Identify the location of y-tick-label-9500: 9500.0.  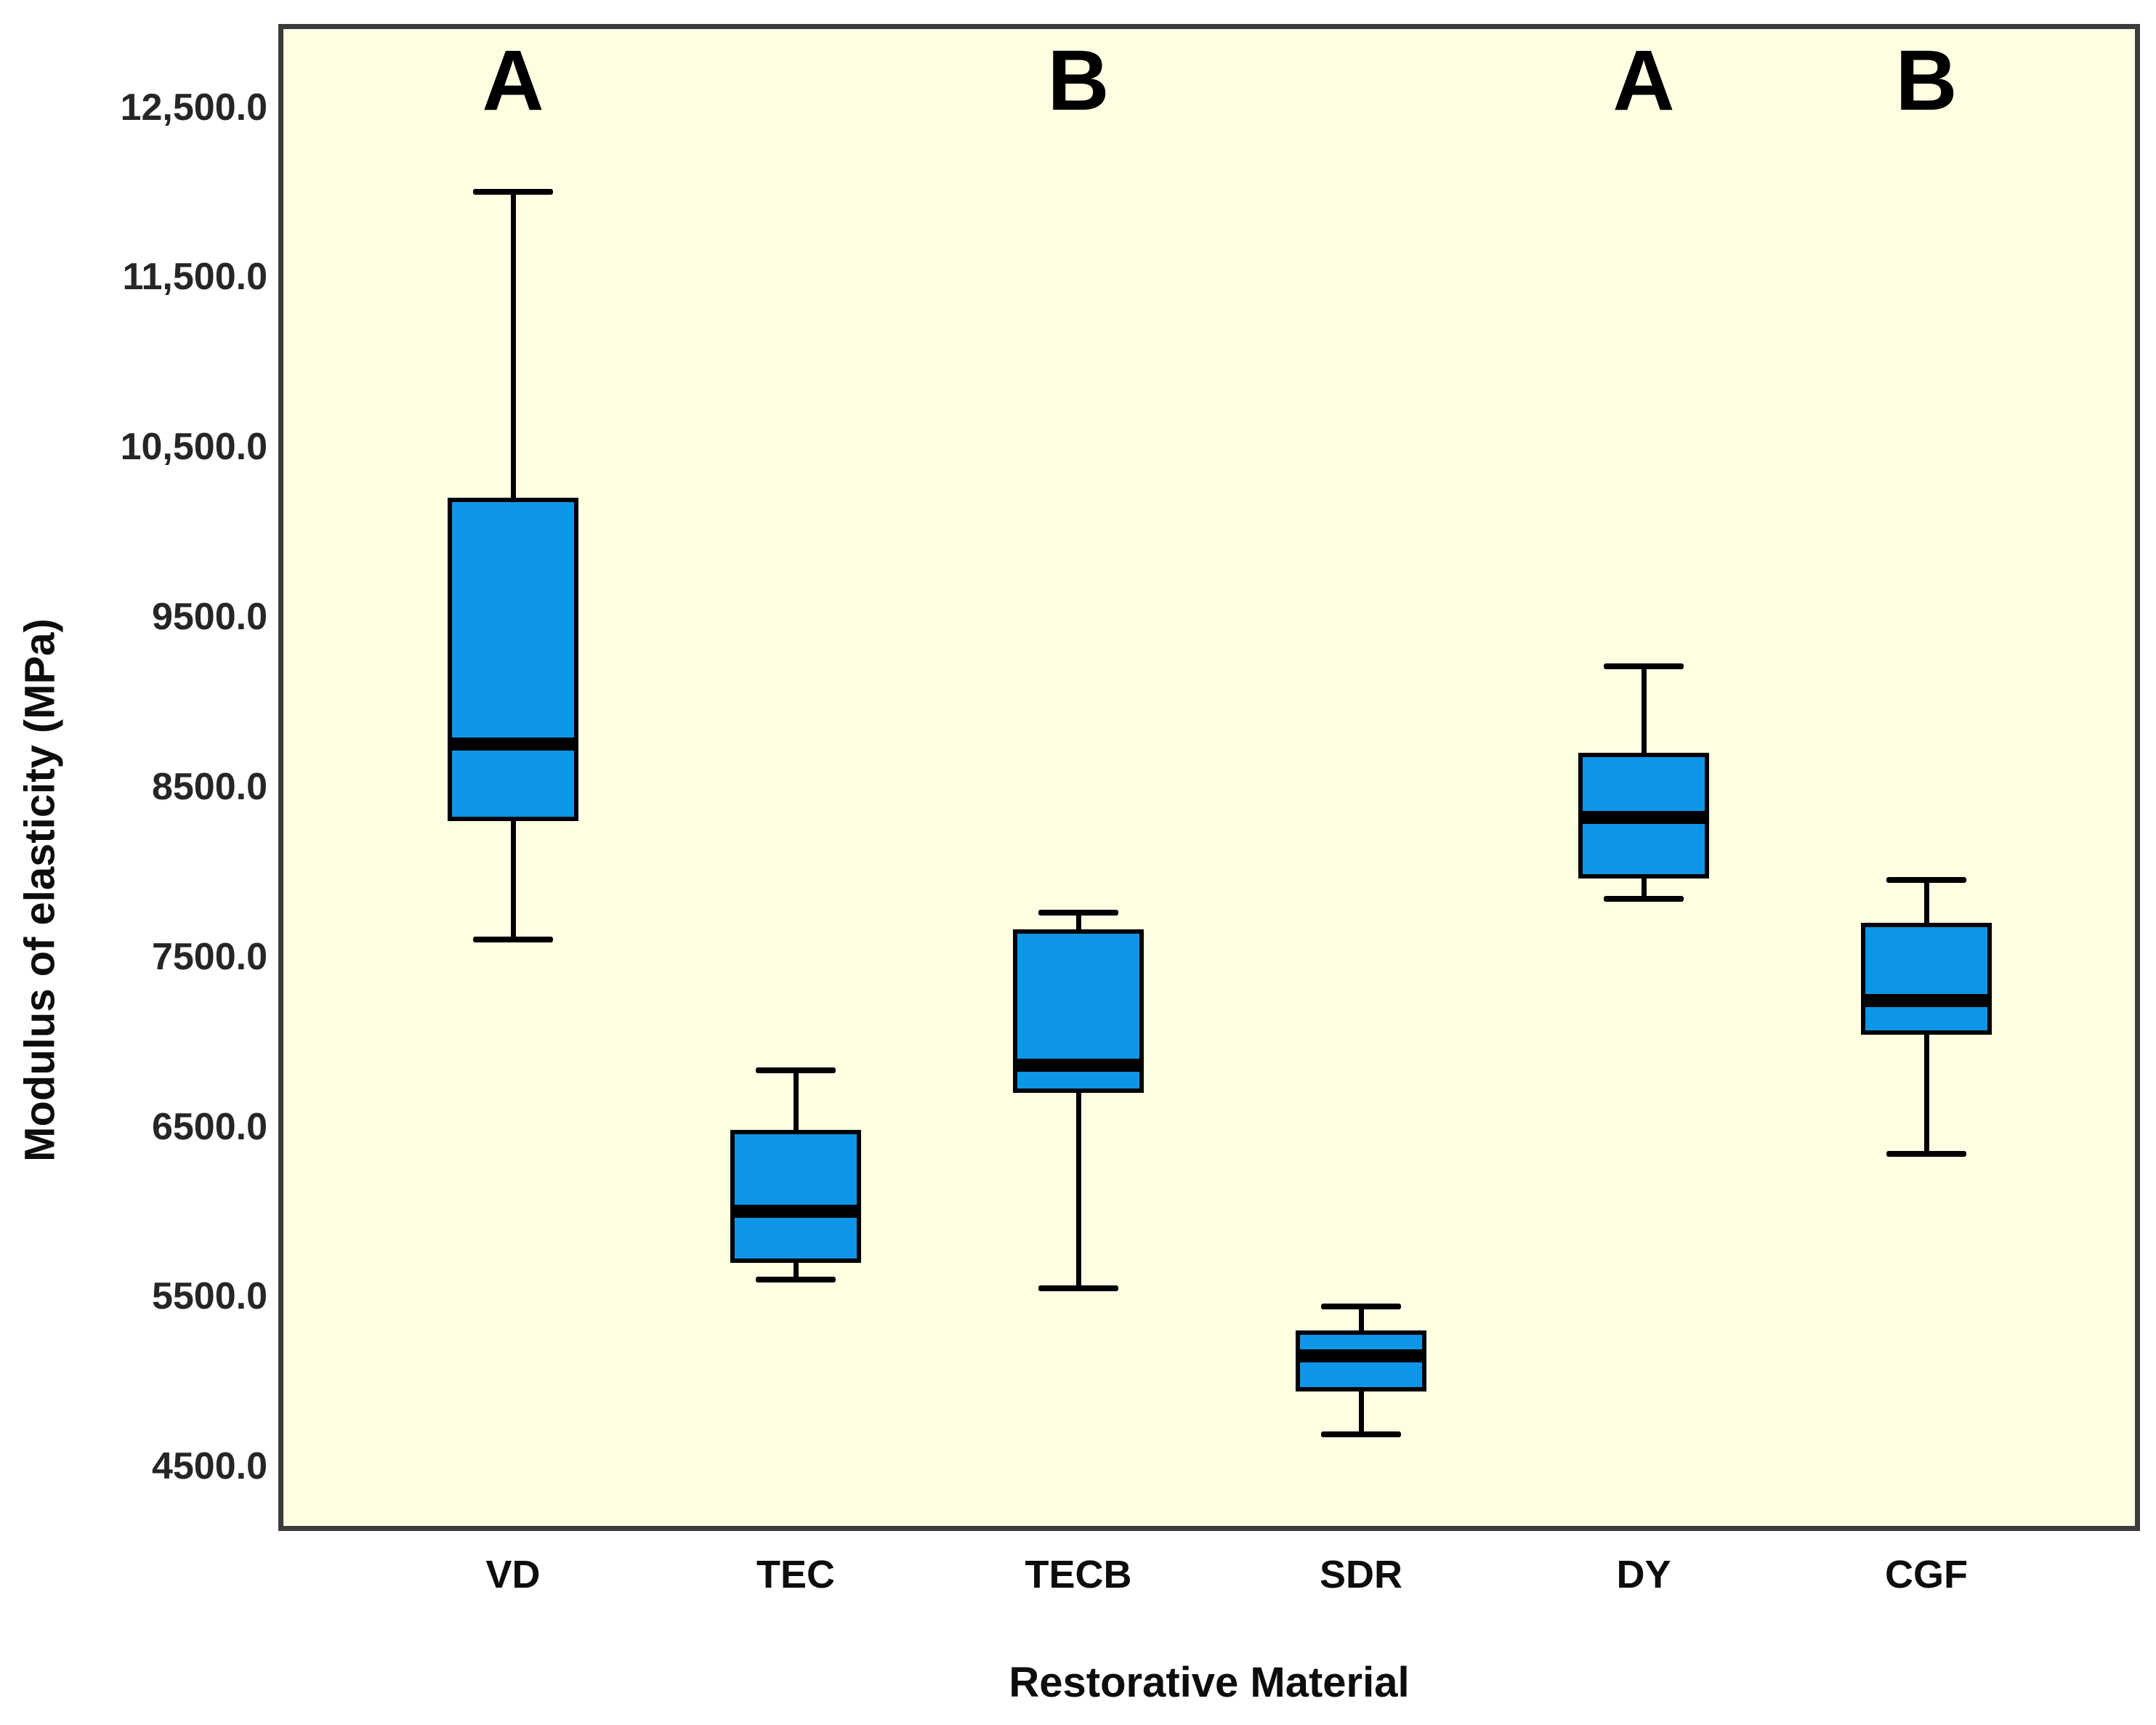
(209, 617).